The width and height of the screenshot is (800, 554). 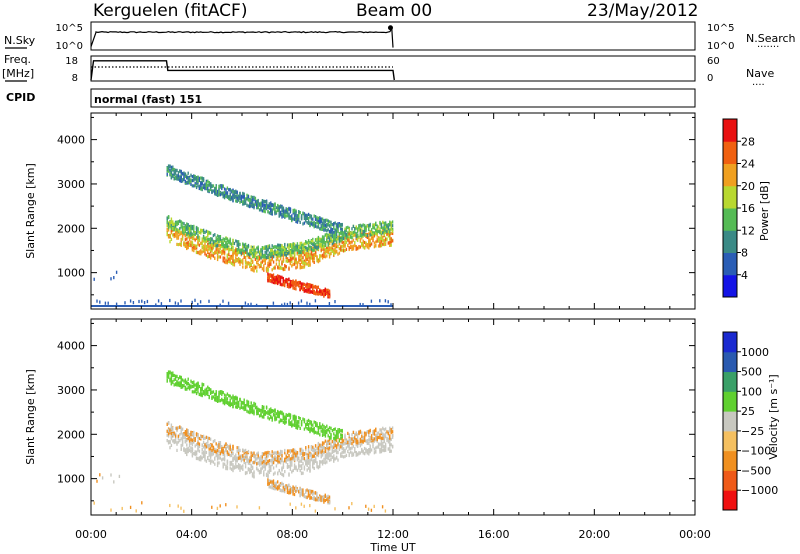 What do you see at coordinates (730, 130) in the screenshot?
I see `colorbar-swatch` at bounding box center [730, 130].